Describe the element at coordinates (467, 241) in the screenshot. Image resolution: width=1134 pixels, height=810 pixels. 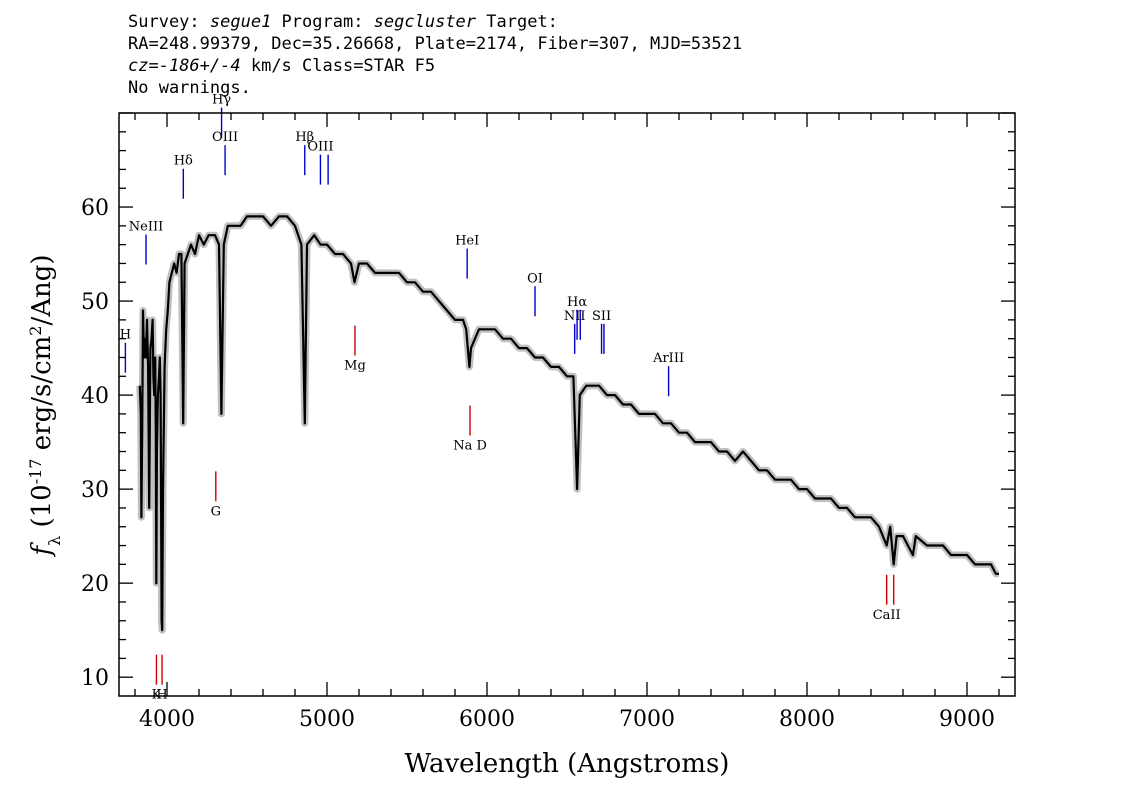
I see `emission-line-label: HeI` at that location.